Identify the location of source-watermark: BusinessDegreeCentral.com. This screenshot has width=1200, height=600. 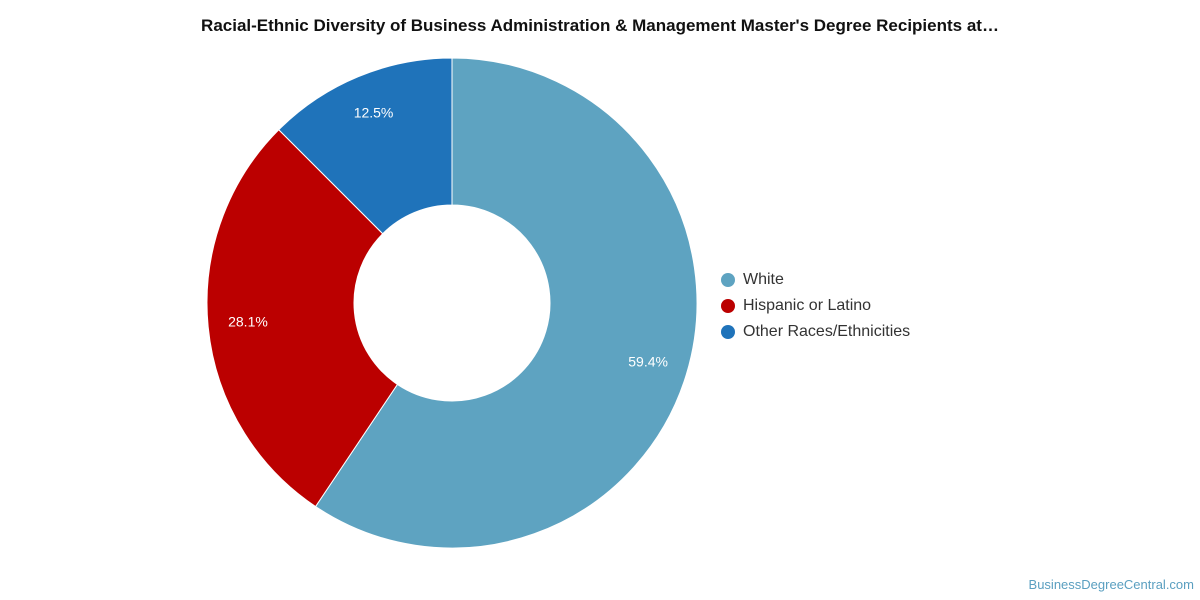
(1111, 584).